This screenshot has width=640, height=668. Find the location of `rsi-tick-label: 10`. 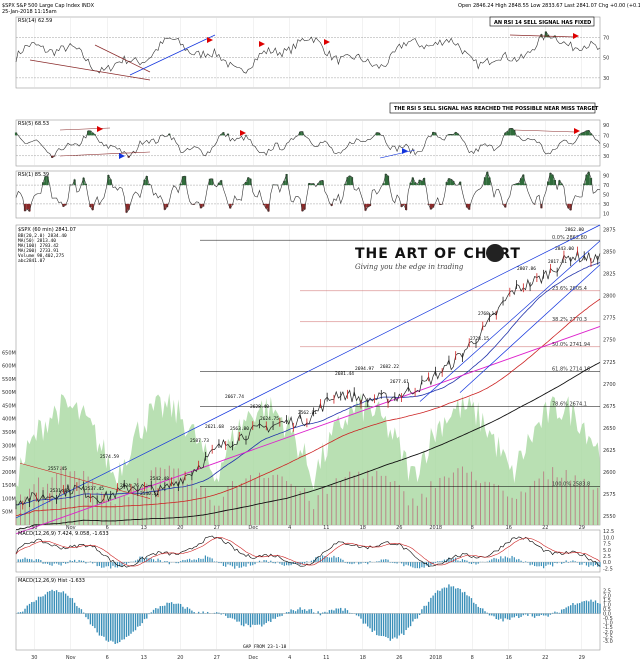

rsi-tick-label: 10 is located at coordinates (606, 214).